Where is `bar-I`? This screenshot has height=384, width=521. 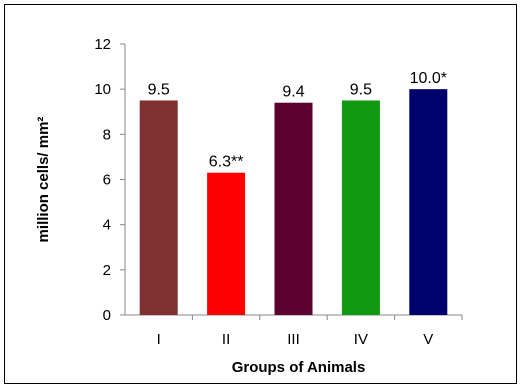
bar-I is located at coordinates (158, 207).